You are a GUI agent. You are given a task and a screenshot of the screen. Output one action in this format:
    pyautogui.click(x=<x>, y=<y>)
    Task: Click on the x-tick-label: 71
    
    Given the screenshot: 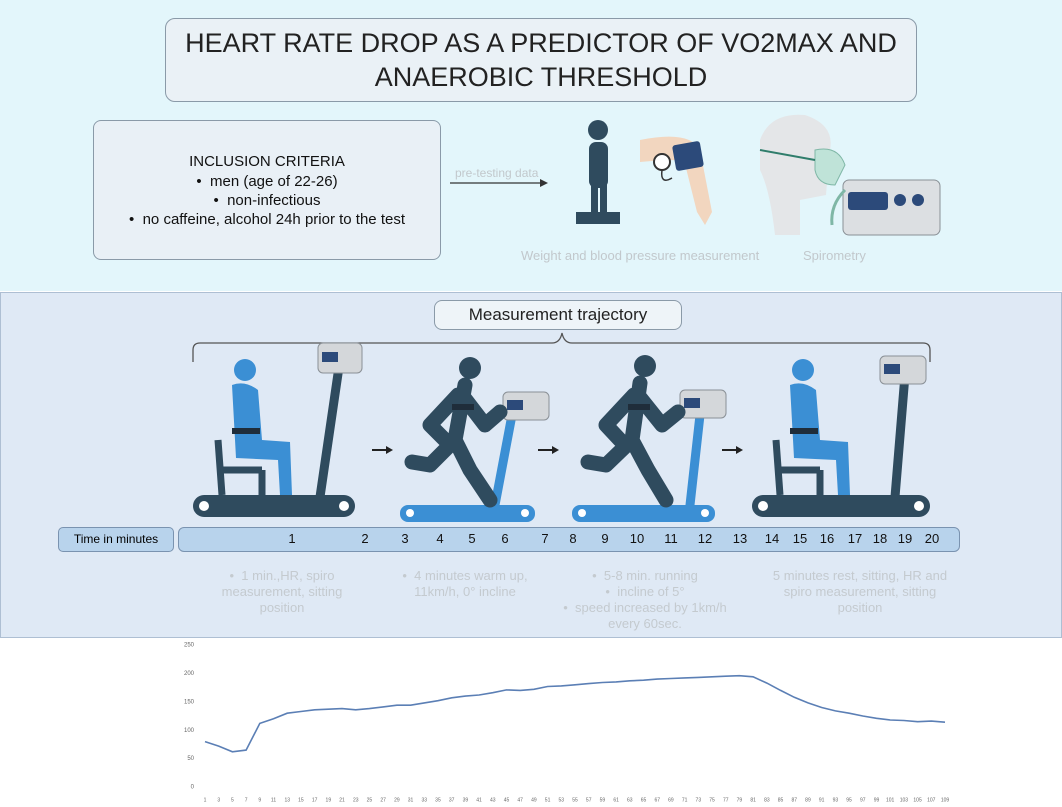 What is the action you would take?
    pyautogui.click(x=685, y=800)
    